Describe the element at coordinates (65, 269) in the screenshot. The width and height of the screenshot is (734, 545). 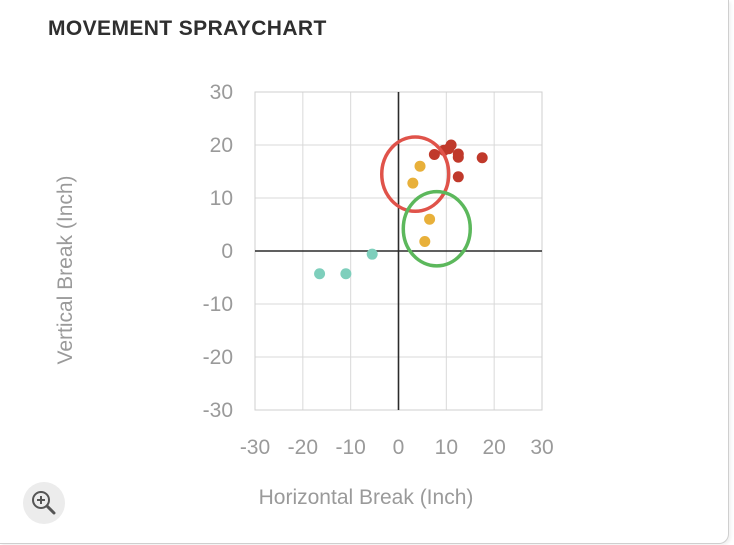
I see `y-axis-label: Vertical Break (Inch)` at that location.